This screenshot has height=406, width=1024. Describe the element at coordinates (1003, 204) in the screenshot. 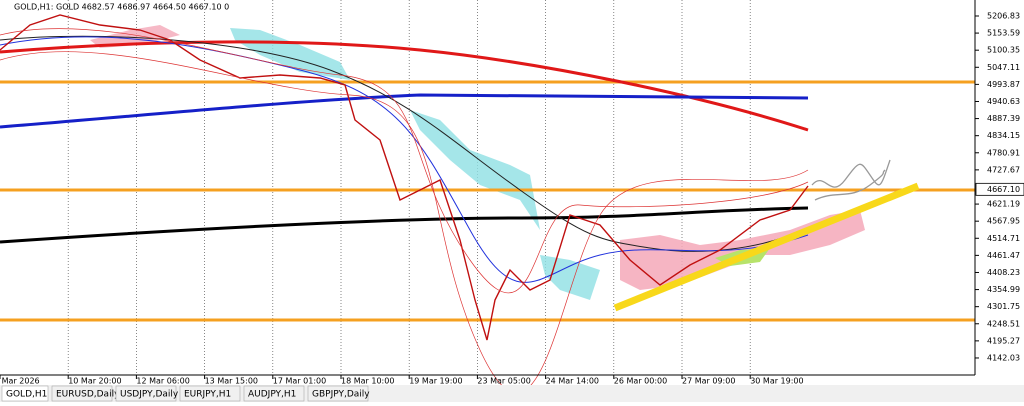

I see `price-label: 4621.19` at that location.